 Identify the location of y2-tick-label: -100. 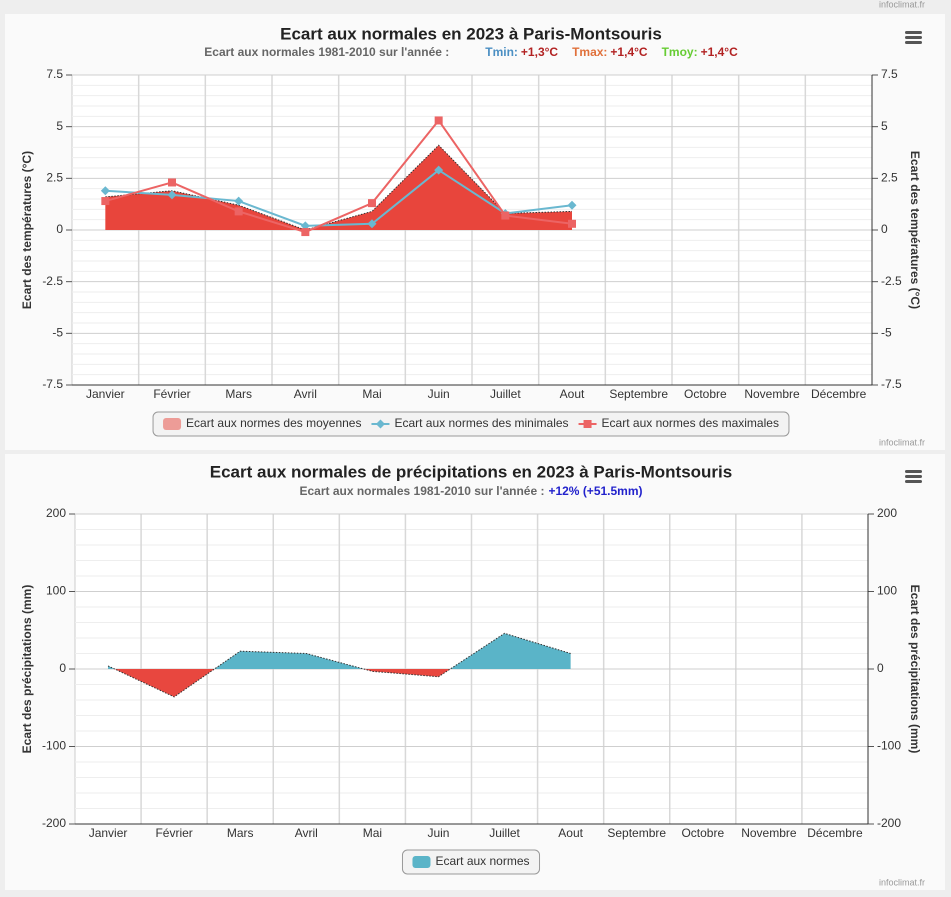
(889, 746).